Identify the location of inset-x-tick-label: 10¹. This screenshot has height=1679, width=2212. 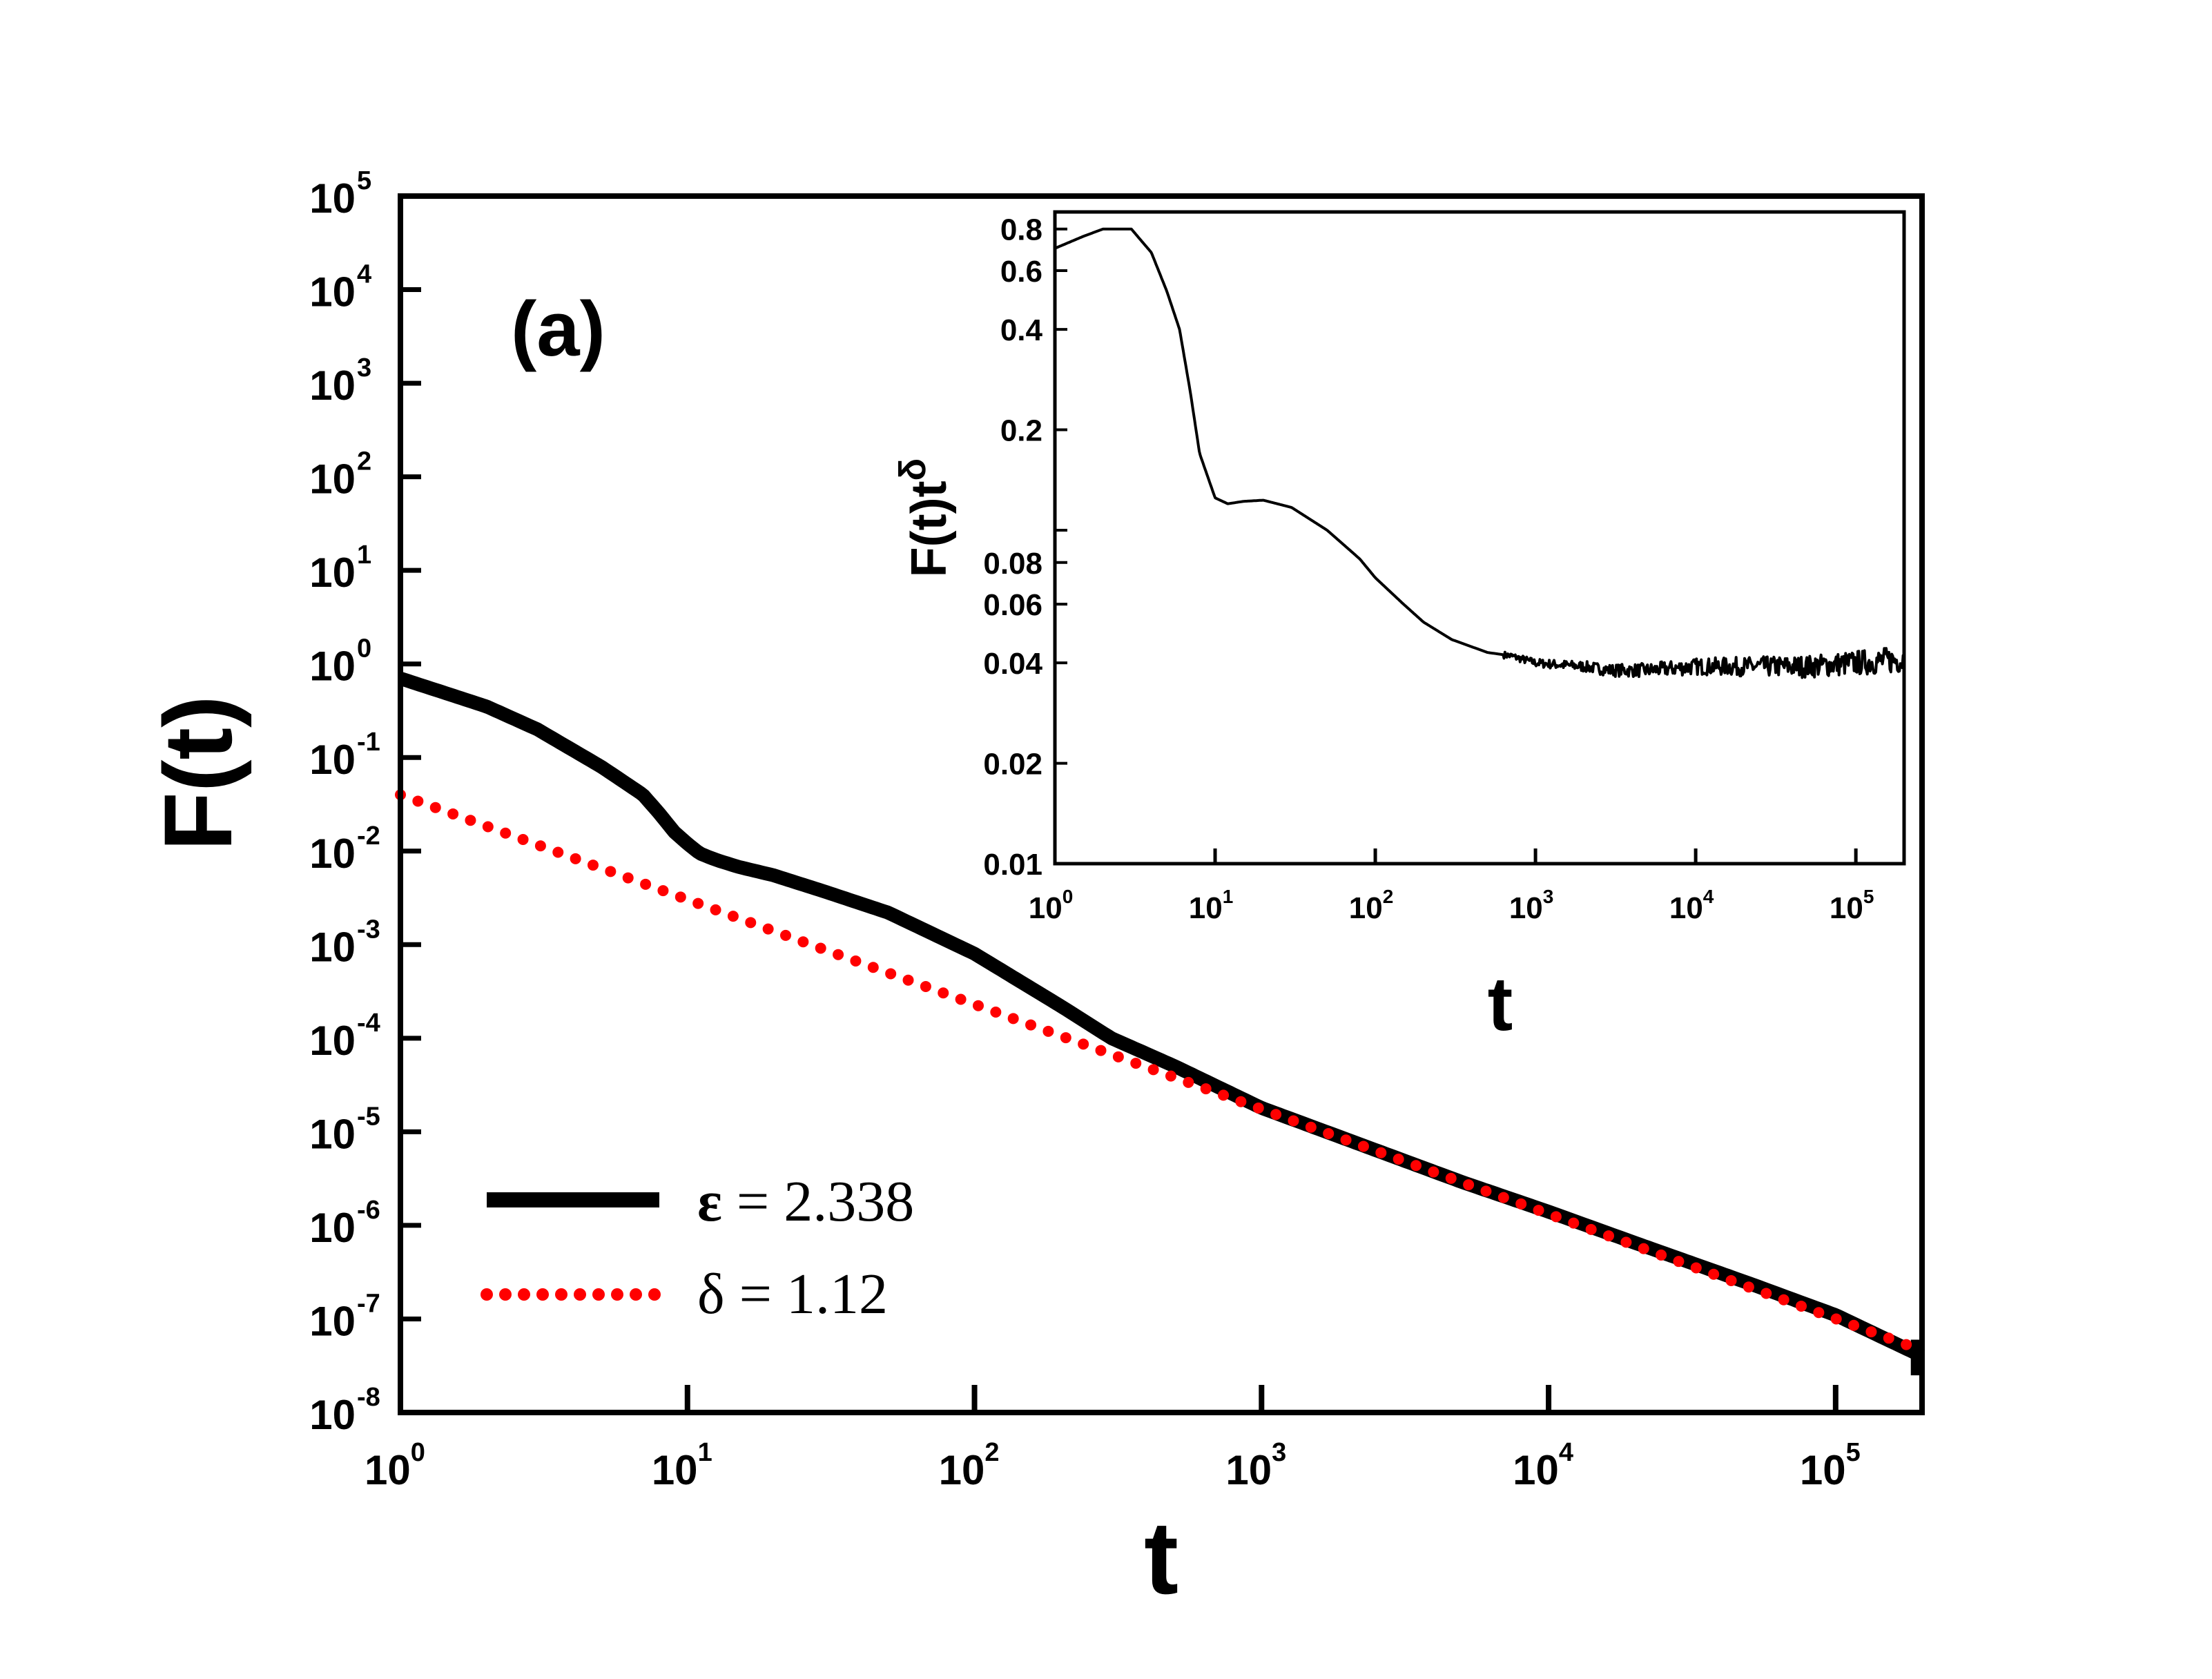
(1212, 905).